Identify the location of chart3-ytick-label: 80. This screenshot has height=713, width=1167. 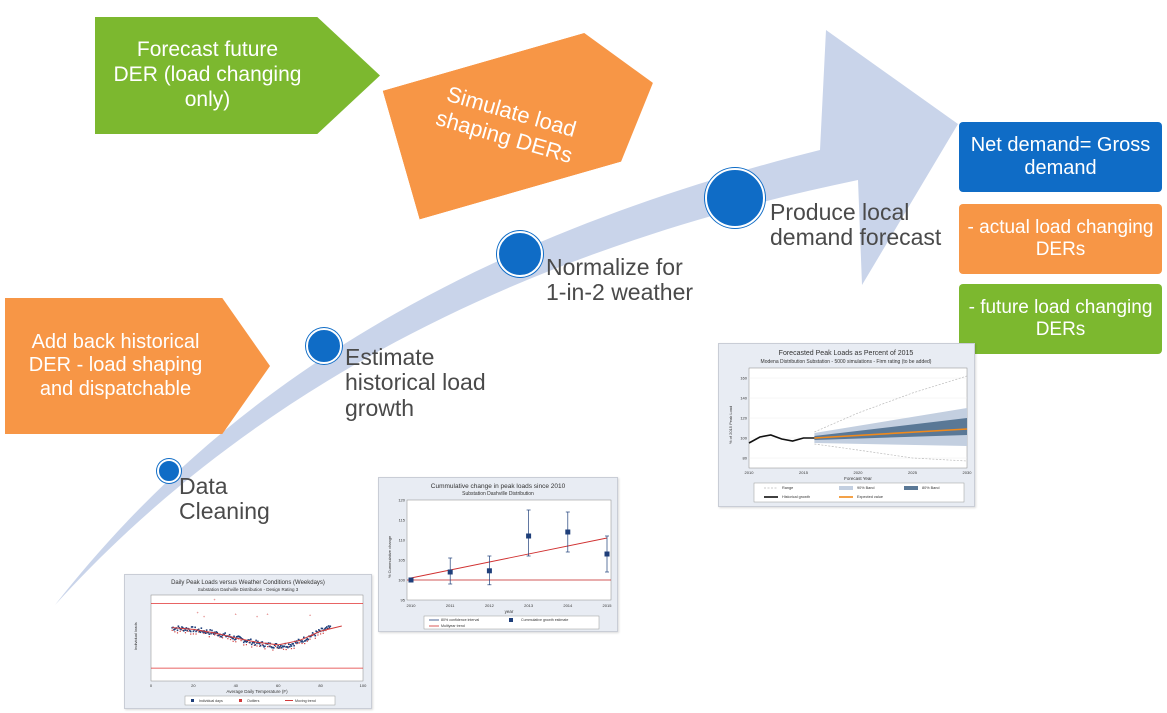
(745, 458).